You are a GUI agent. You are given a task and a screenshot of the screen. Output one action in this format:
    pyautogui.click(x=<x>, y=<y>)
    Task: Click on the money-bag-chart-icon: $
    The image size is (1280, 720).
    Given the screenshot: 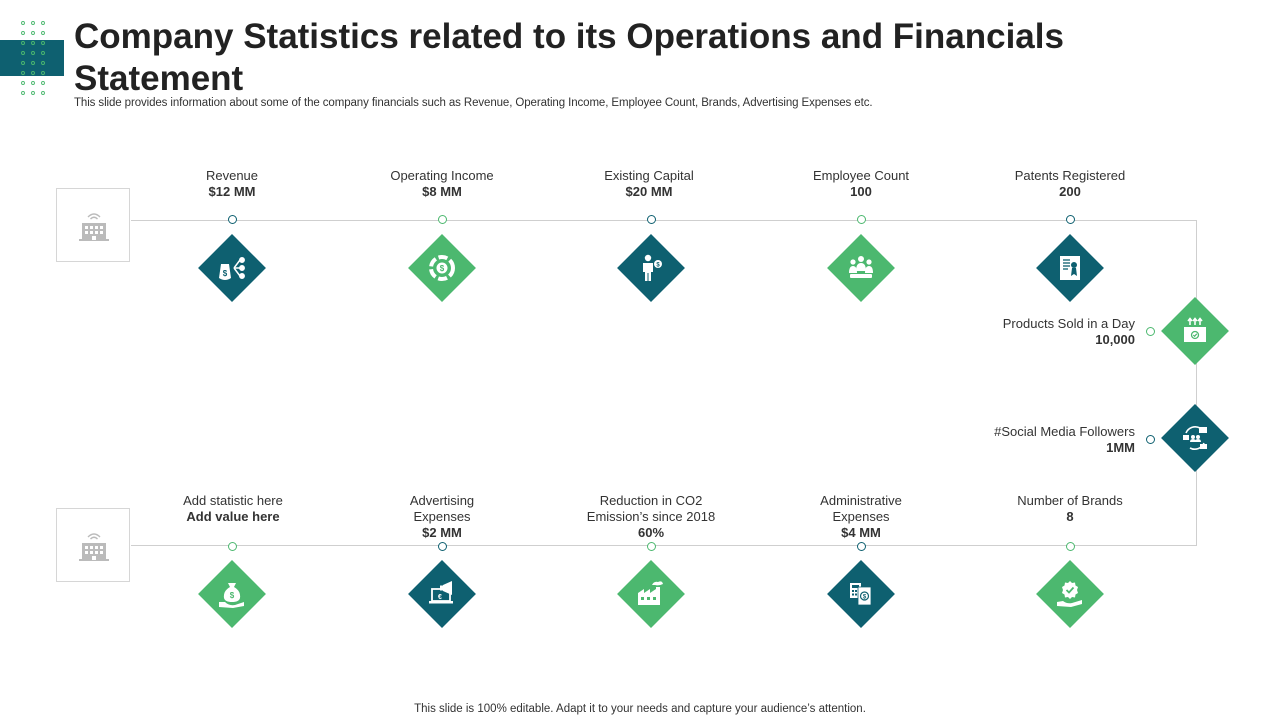 What is the action you would take?
    pyautogui.click(x=232, y=268)
    